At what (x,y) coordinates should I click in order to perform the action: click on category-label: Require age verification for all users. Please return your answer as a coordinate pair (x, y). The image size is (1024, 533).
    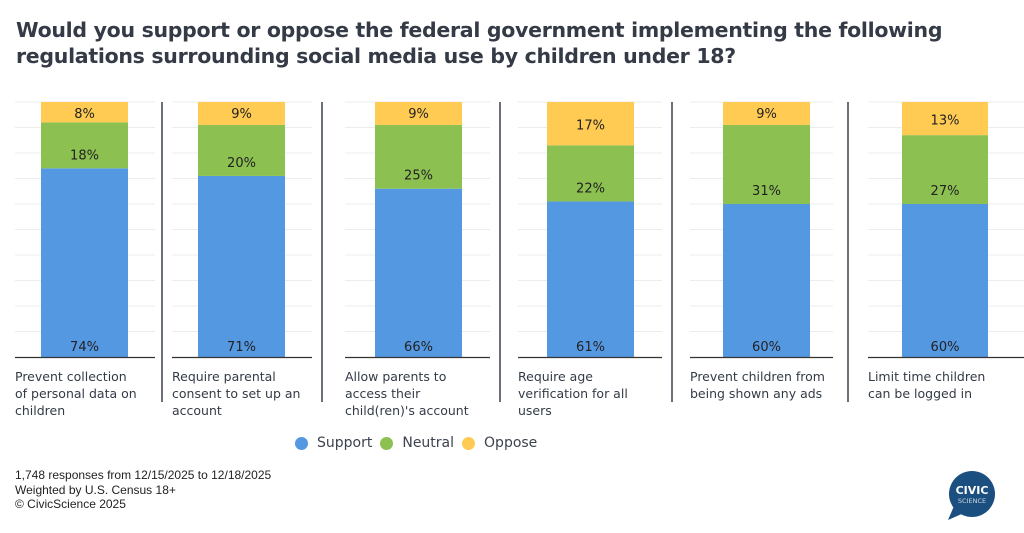
    Looking at the image, I should click on (573, 393).